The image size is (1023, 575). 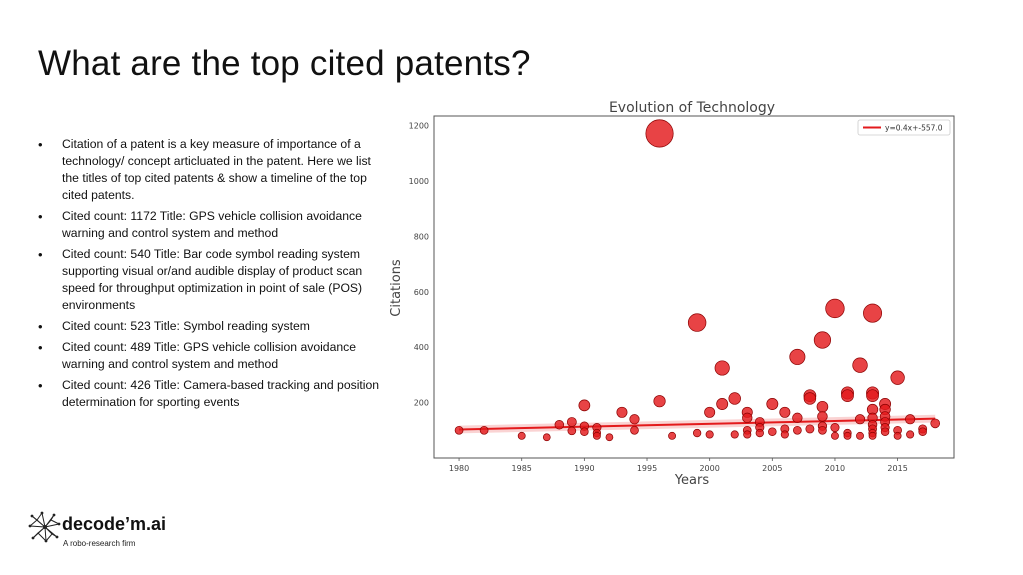 What do you see at coordinates (44, 527) in the screenshot?
I see `brain-network-icon` at bounding box center [44, 527].